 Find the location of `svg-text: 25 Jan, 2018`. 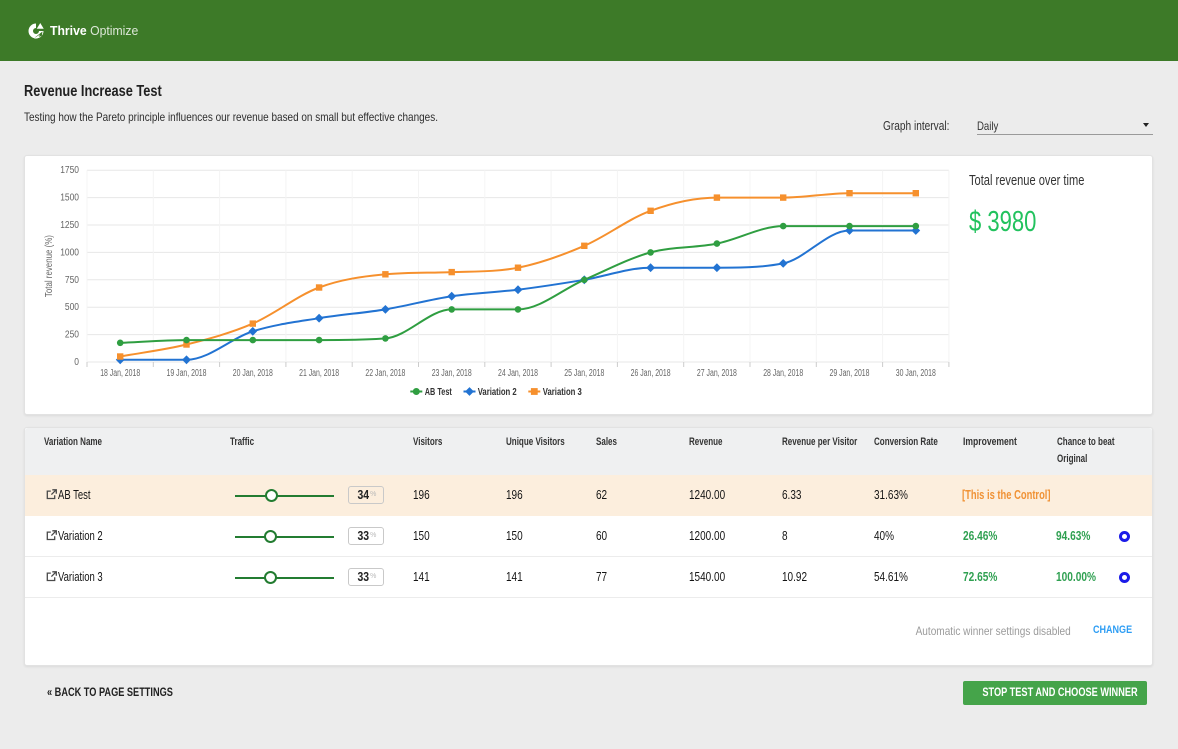

svg-text: 25 Jan, 2018 is located at coordinates (584, 373).